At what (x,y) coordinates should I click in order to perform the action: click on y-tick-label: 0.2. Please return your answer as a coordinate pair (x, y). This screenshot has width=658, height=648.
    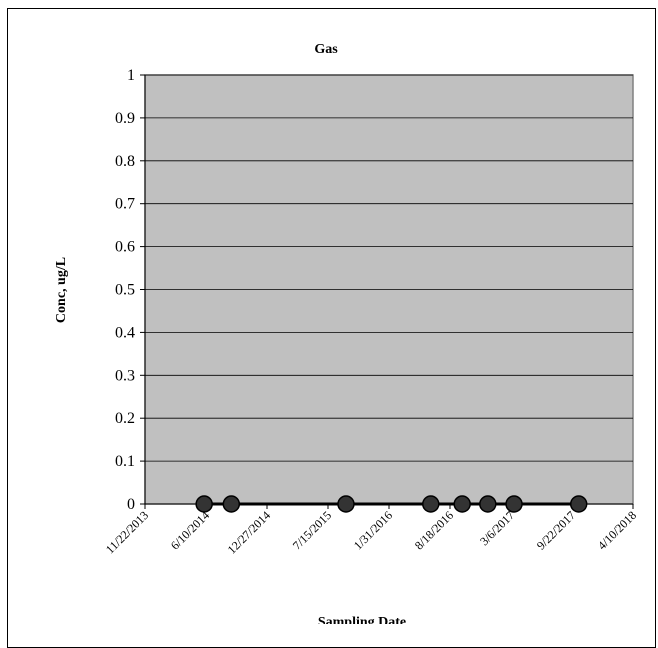
    Looking at the image, I should click on (125, 418).